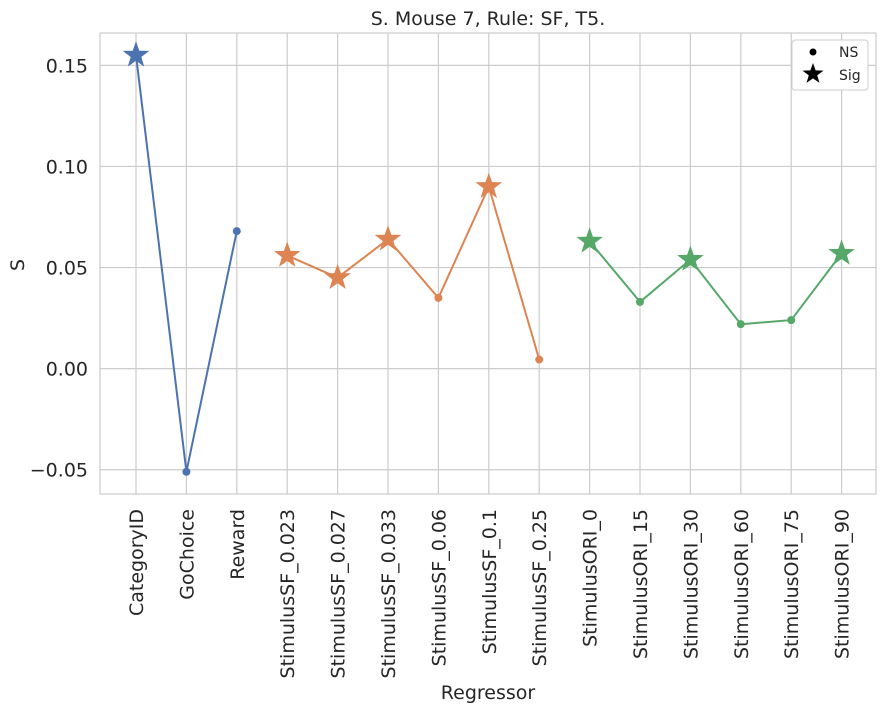 The height and width of the screenshot is (717, 885). What do you see at coordinates (339, 593) in the screenshot?
I see `x-tick-label: StimulusSF_0.027` at bounding box center [339, 593].